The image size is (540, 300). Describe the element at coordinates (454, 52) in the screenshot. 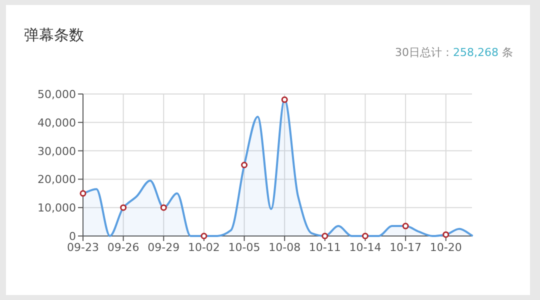

I see `text: 30日总计：258,268 条` at that location.